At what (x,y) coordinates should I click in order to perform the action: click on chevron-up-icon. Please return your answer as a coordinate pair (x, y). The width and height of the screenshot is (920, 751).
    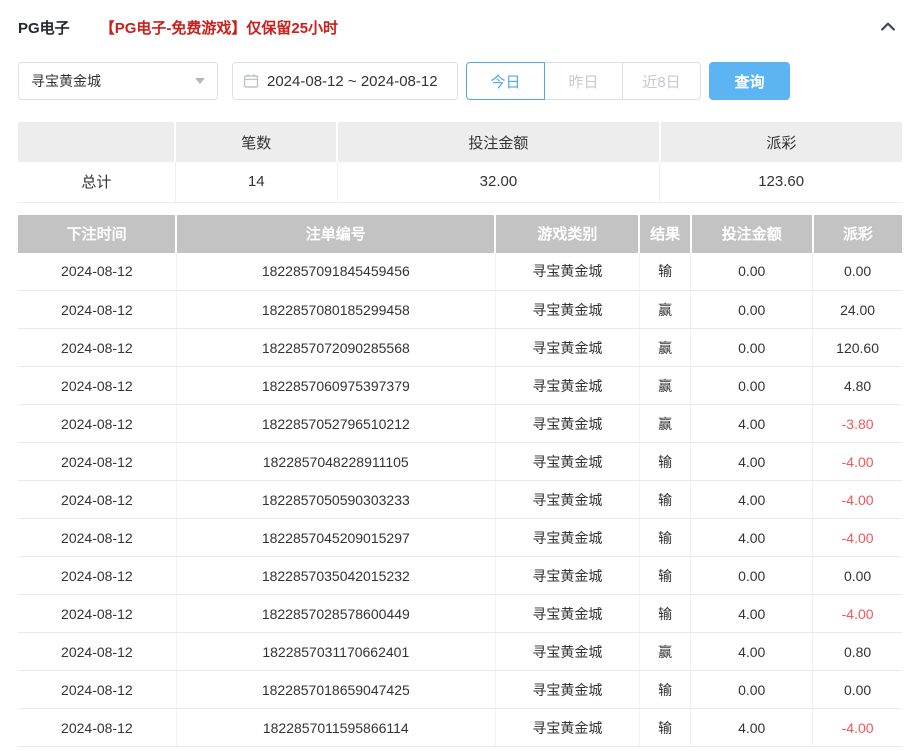
    Looking at the image, I should click on (888, 27).